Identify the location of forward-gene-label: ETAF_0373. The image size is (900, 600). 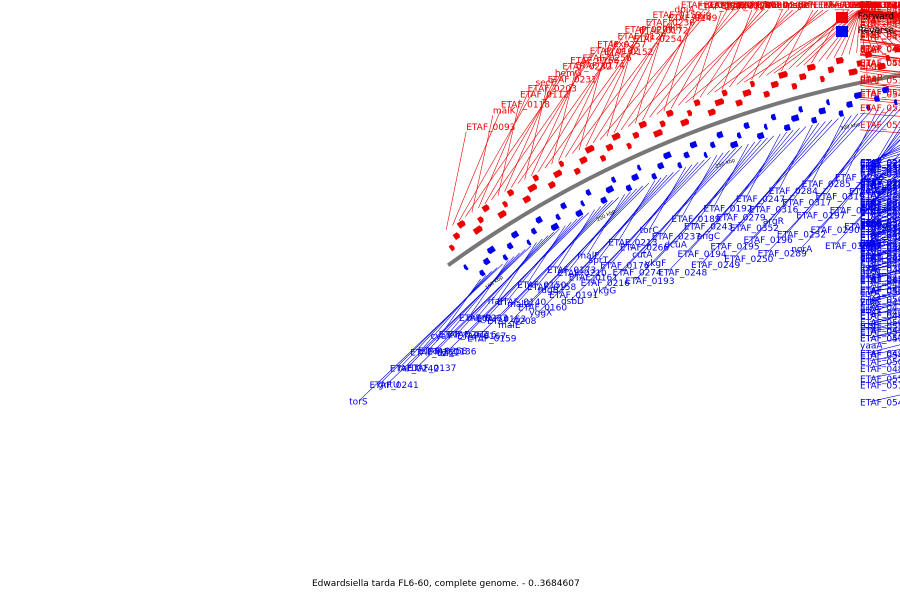
(880, 6).